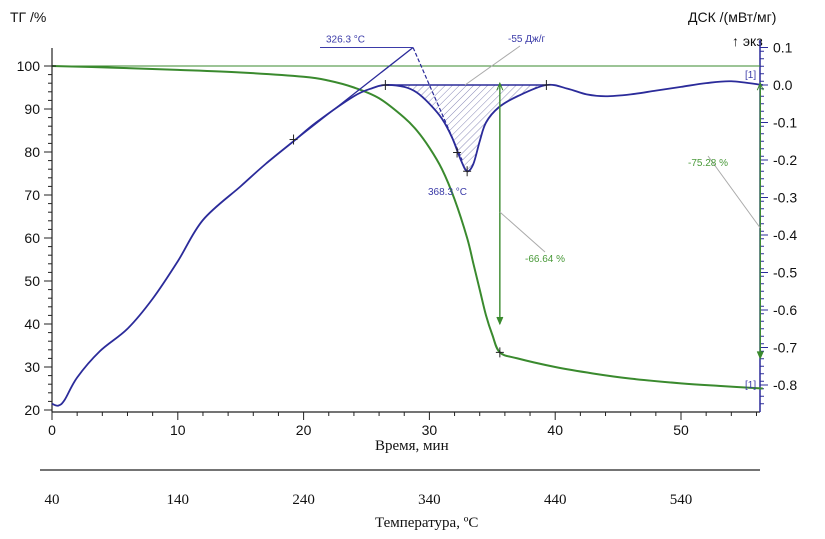 Image resolution: width=825 pixels, height=539 pixels. What do you see at coordinates (492, 65) in the screenshot?
I see `area-leader` at bounding box center [492, 65].